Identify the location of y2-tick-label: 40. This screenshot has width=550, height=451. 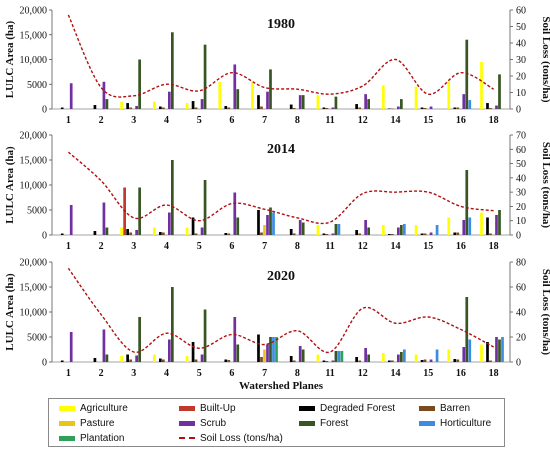
(521, 44).